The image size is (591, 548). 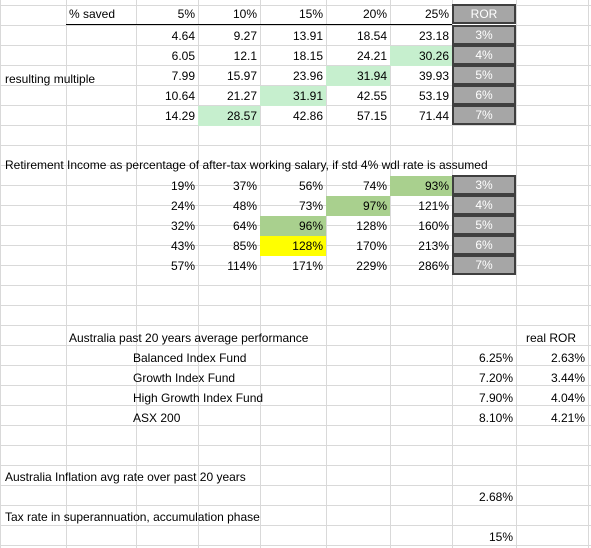 What do you see at coordinates (495, 398) in the screenshot?
I see `fund-rate-high-growth: 7.90%` at bounding box center [495, 398].